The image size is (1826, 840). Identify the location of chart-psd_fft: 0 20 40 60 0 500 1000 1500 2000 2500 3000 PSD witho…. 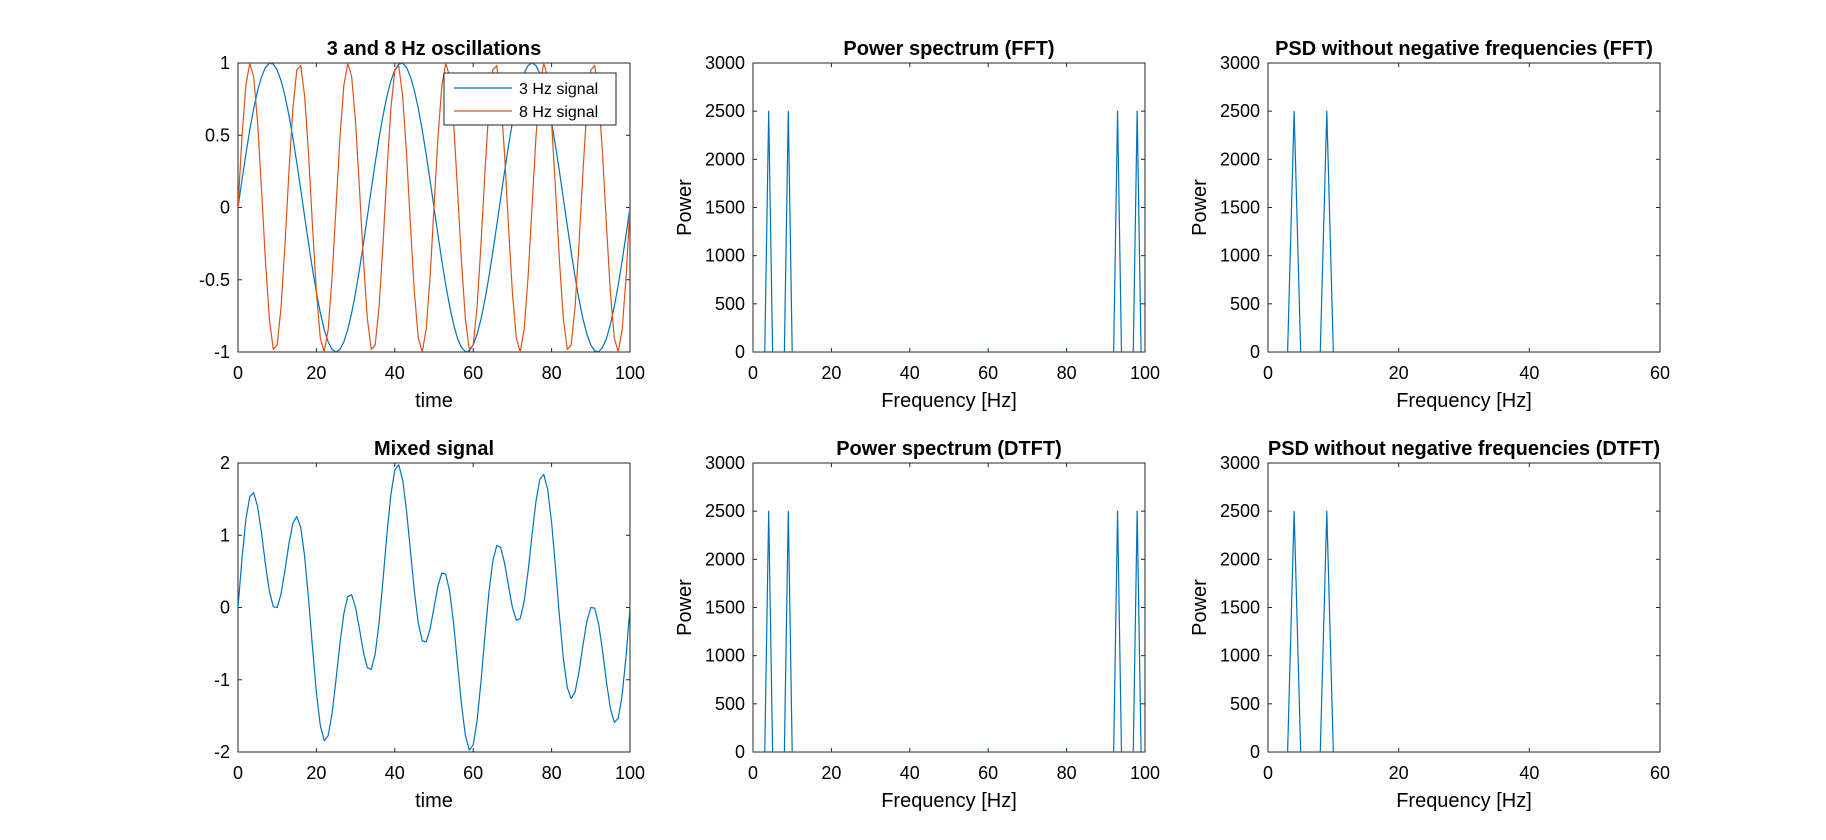
(1429, 225).